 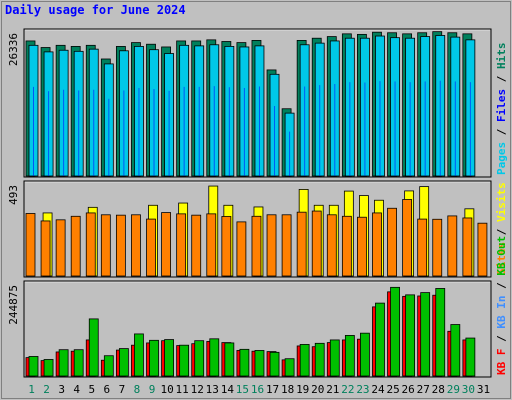 I want to click on legend-visits-sites: Sites / Visits, so click(x=501, y=228).